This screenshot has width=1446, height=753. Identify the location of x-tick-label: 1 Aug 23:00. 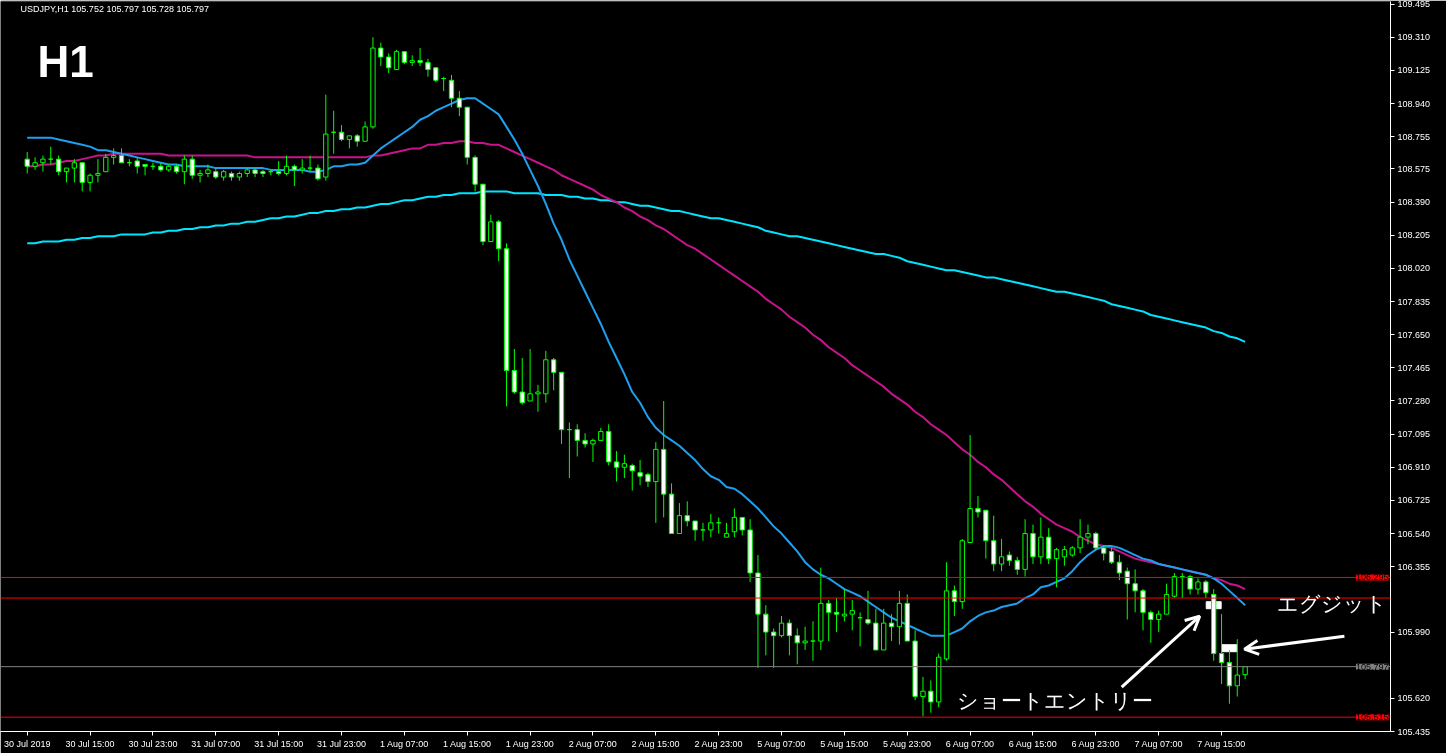
(529, 743).